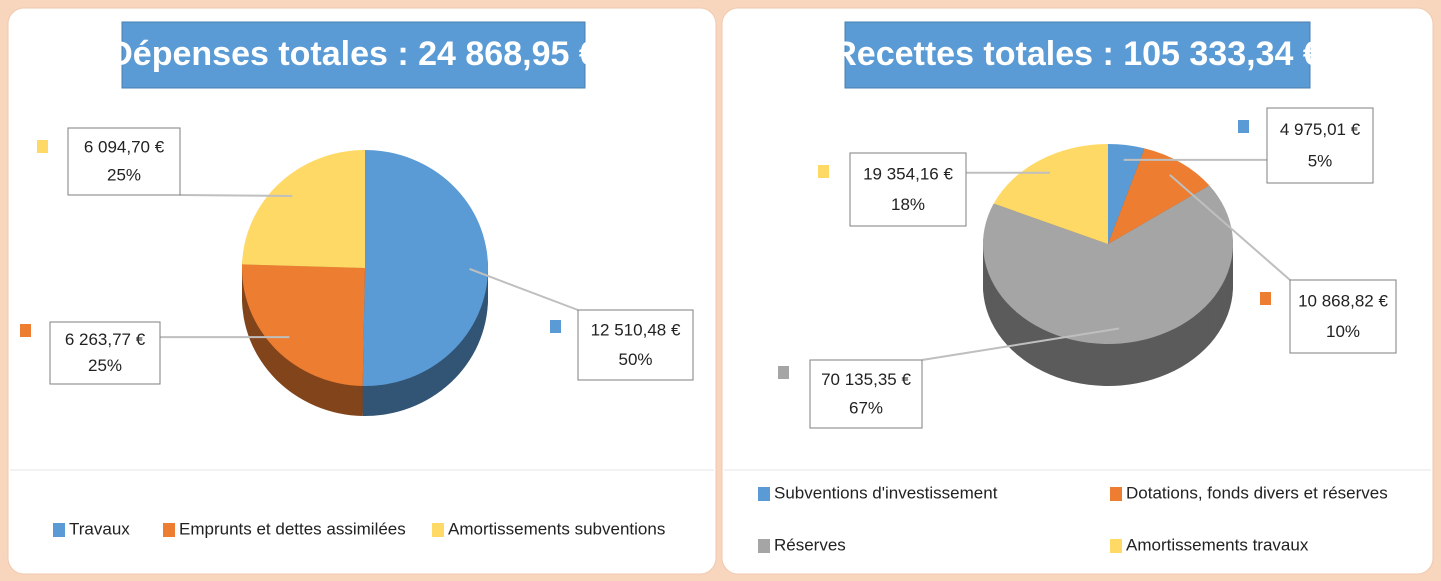 Image resolution: width=1441 pixels, height=581 pixels. I want to click on percent-label: 50%, so click(635, 359).